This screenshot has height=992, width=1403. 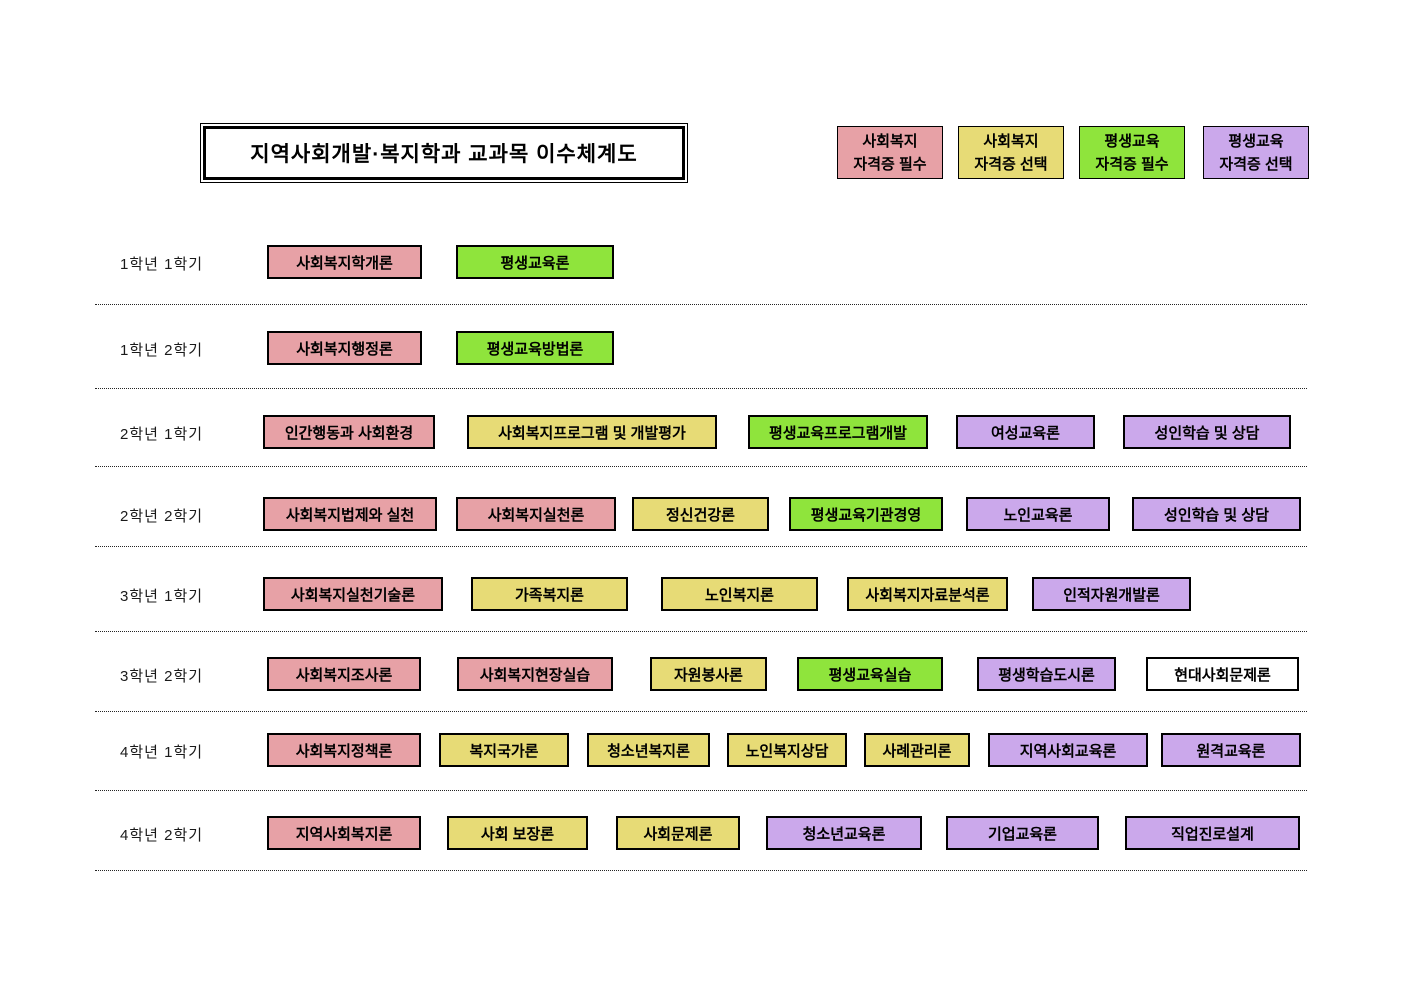 What do you see at coordinates (162, 350) in the screenshot?
I see `row-label: 1학년 2학기` at bounding box center [162, 350].